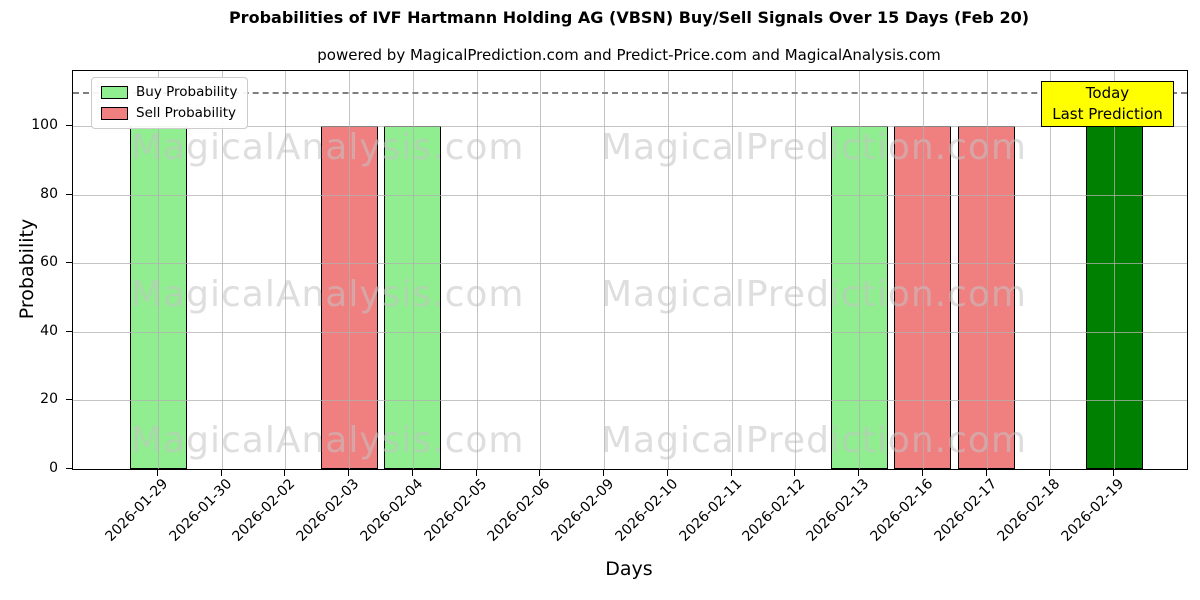  What do you see at coordinates (264, 510) in the screenshot?
I see `x-tick-label: 2026-02-02` at bounding box center [264, 510].